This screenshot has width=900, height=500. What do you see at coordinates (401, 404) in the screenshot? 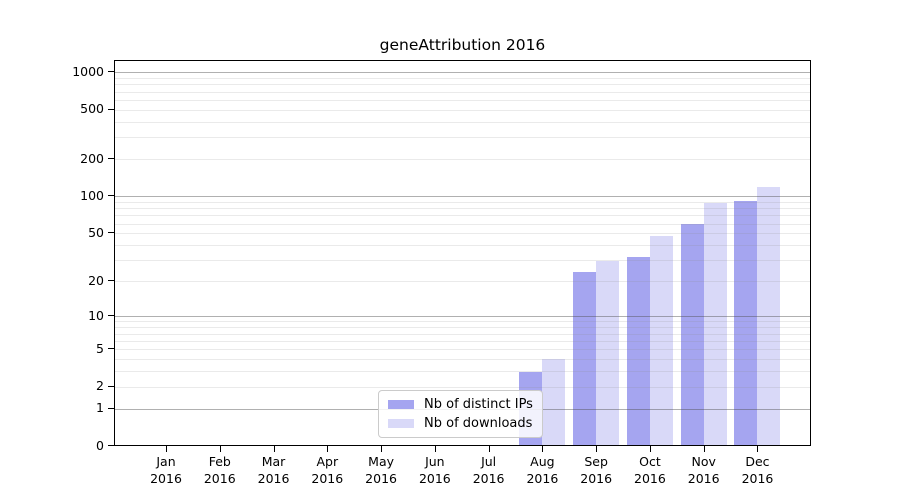
I see `legend-swatch-ips` at bounding box center [401, 404].